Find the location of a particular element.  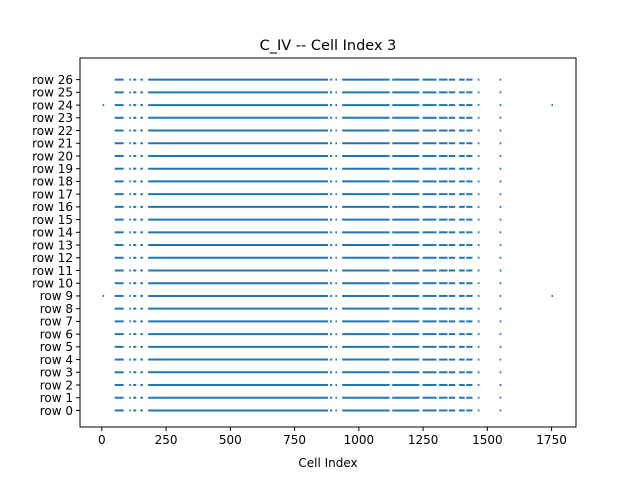

y-tick-label: row 2 is located at coordinates (56, 385).